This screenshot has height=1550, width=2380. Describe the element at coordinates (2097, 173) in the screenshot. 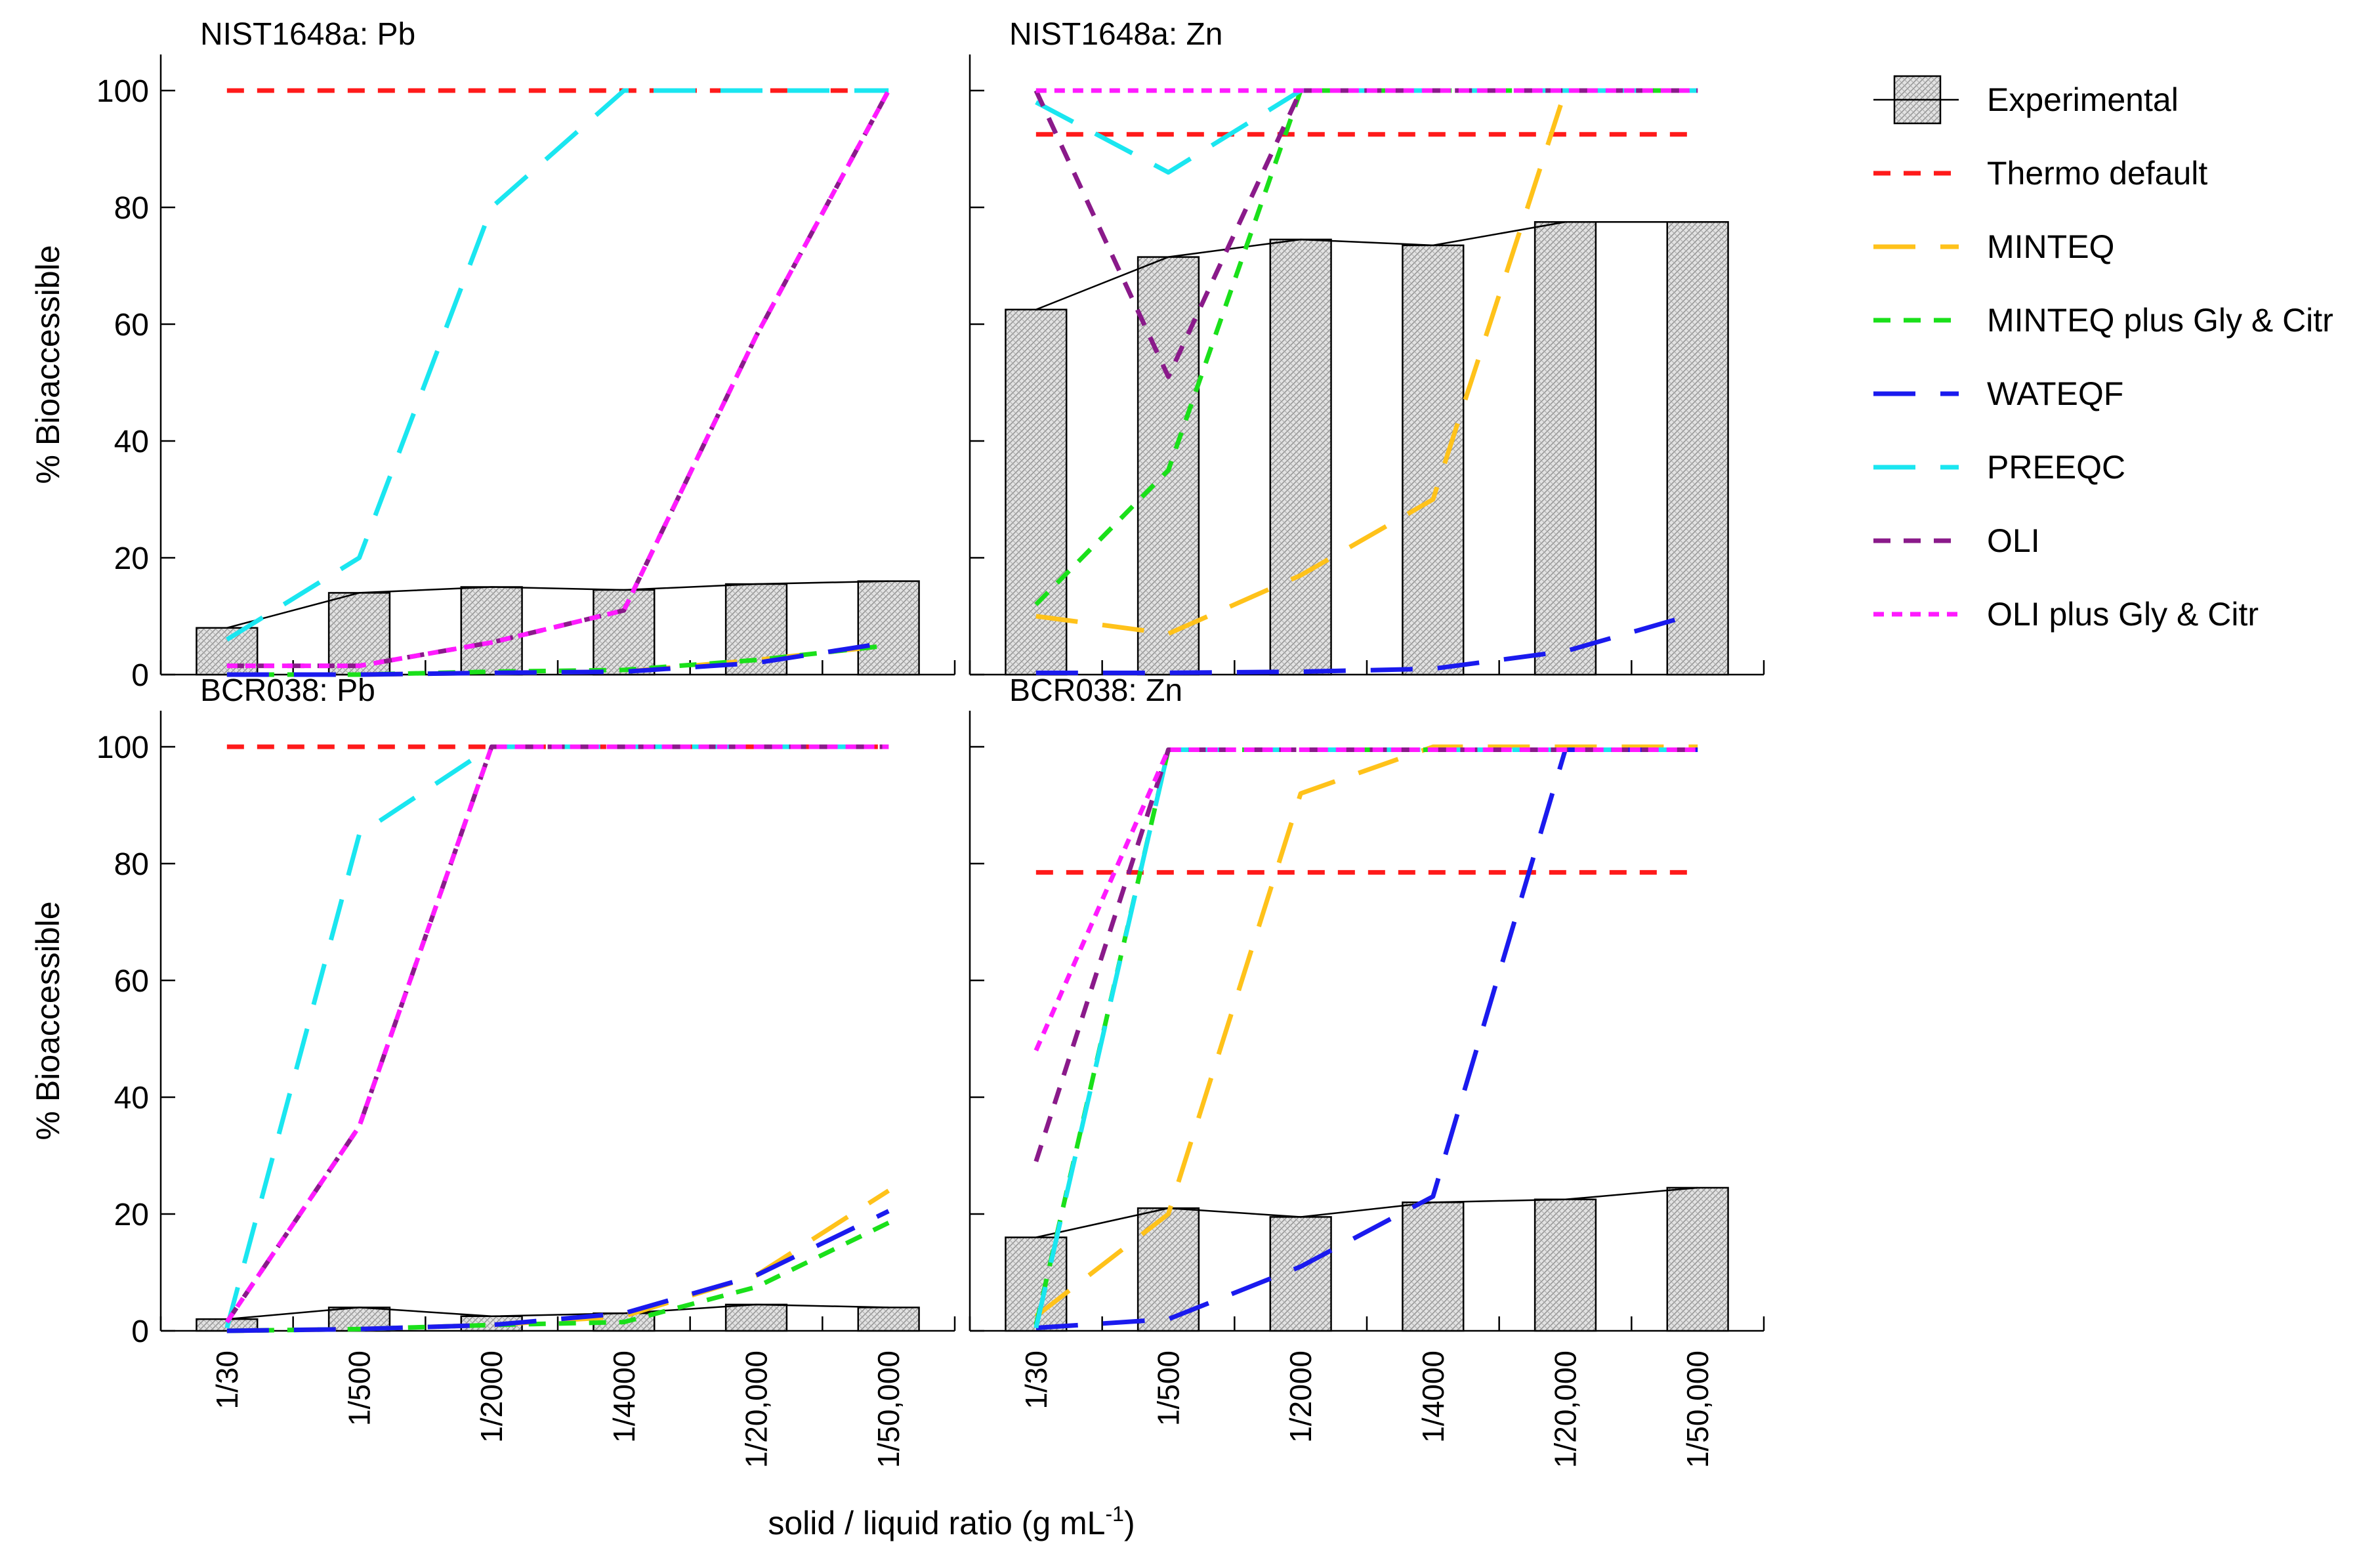

I see `legend-label: Thermo default` at that location.